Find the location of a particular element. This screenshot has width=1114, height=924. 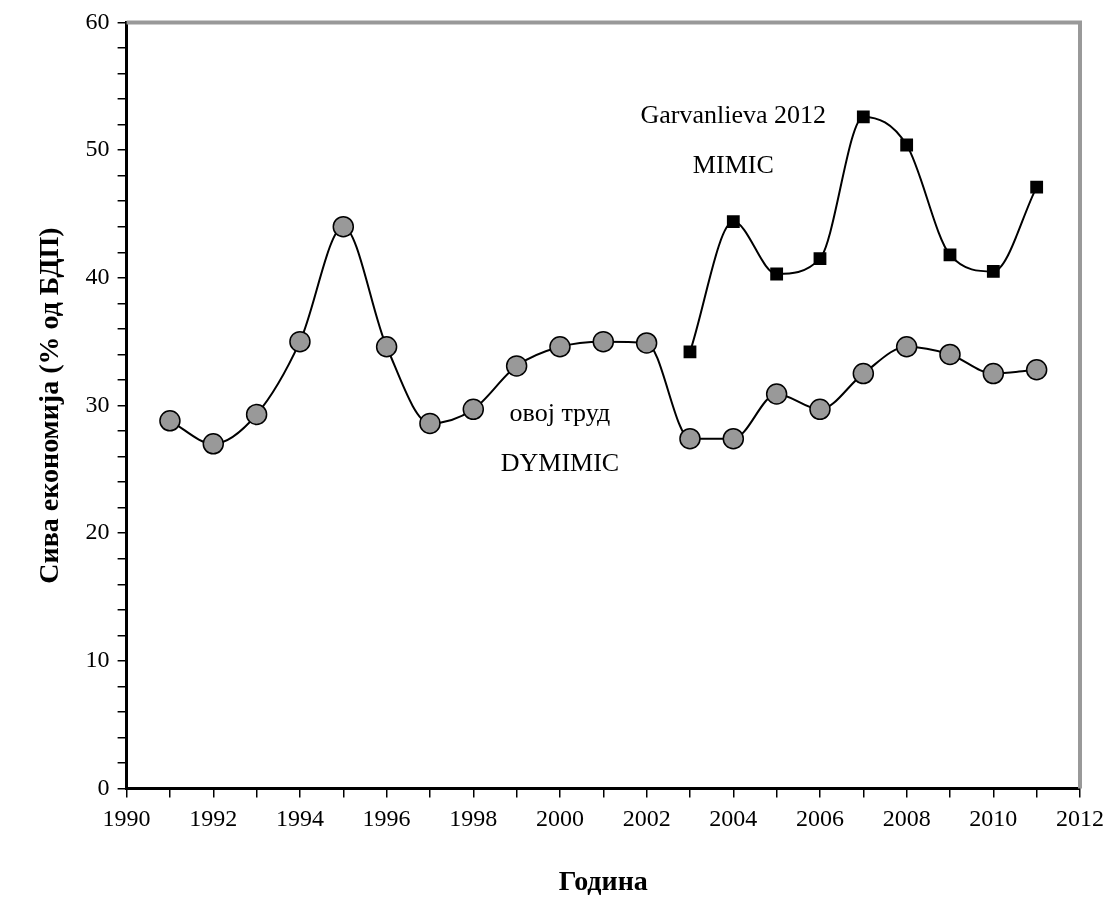

x-tick-label: 2004 is located at coordinates (733, 818).